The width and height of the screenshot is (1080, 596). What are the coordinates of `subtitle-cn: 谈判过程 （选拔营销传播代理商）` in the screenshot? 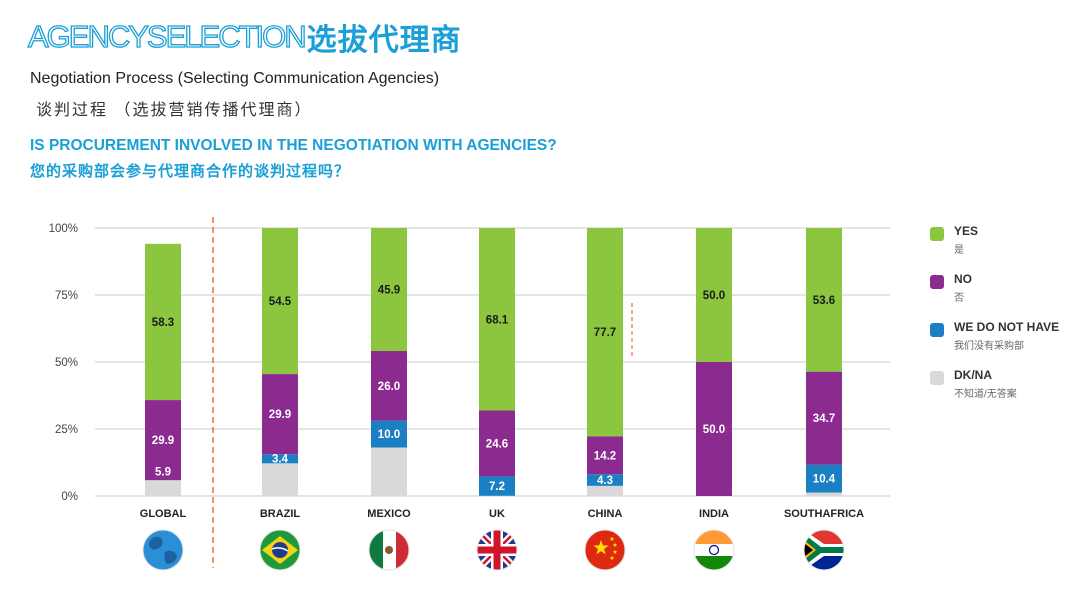 It's located at (174, 110).